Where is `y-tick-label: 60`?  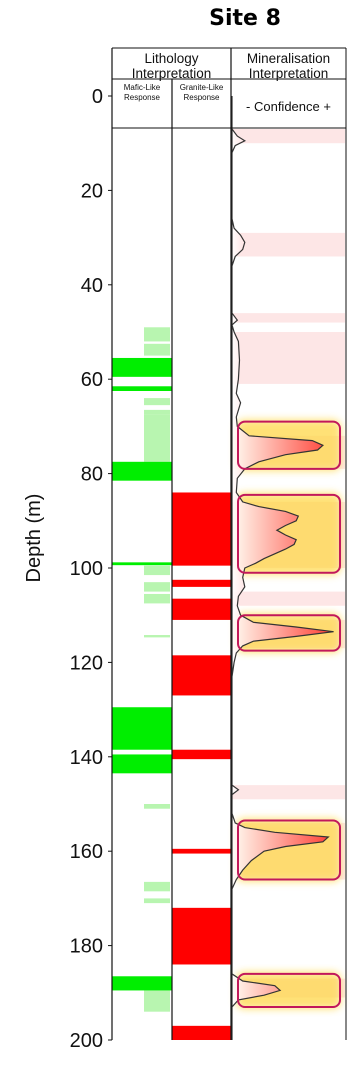 y-tick-label: 60 is located at coordinates (92, 380).